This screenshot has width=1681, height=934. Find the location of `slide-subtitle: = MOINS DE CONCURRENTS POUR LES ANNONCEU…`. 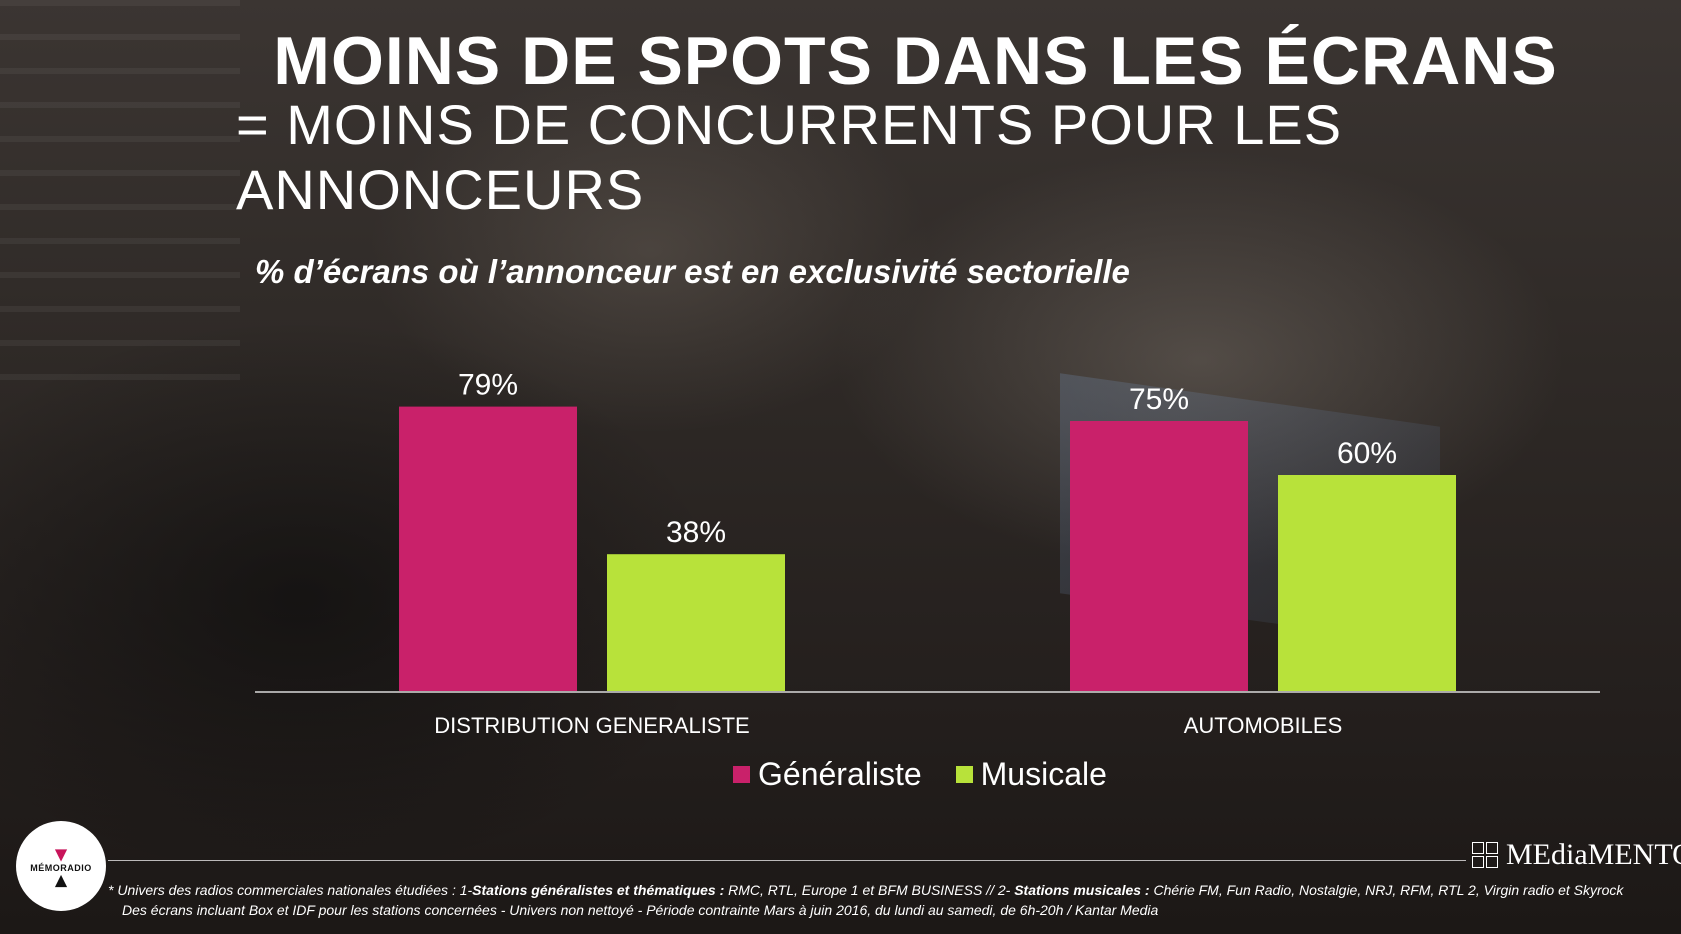

slide-subtitle: = MOINS DE CONCURRENTS POUR LES ANNONCEU… is located at coordinates (789, 157).